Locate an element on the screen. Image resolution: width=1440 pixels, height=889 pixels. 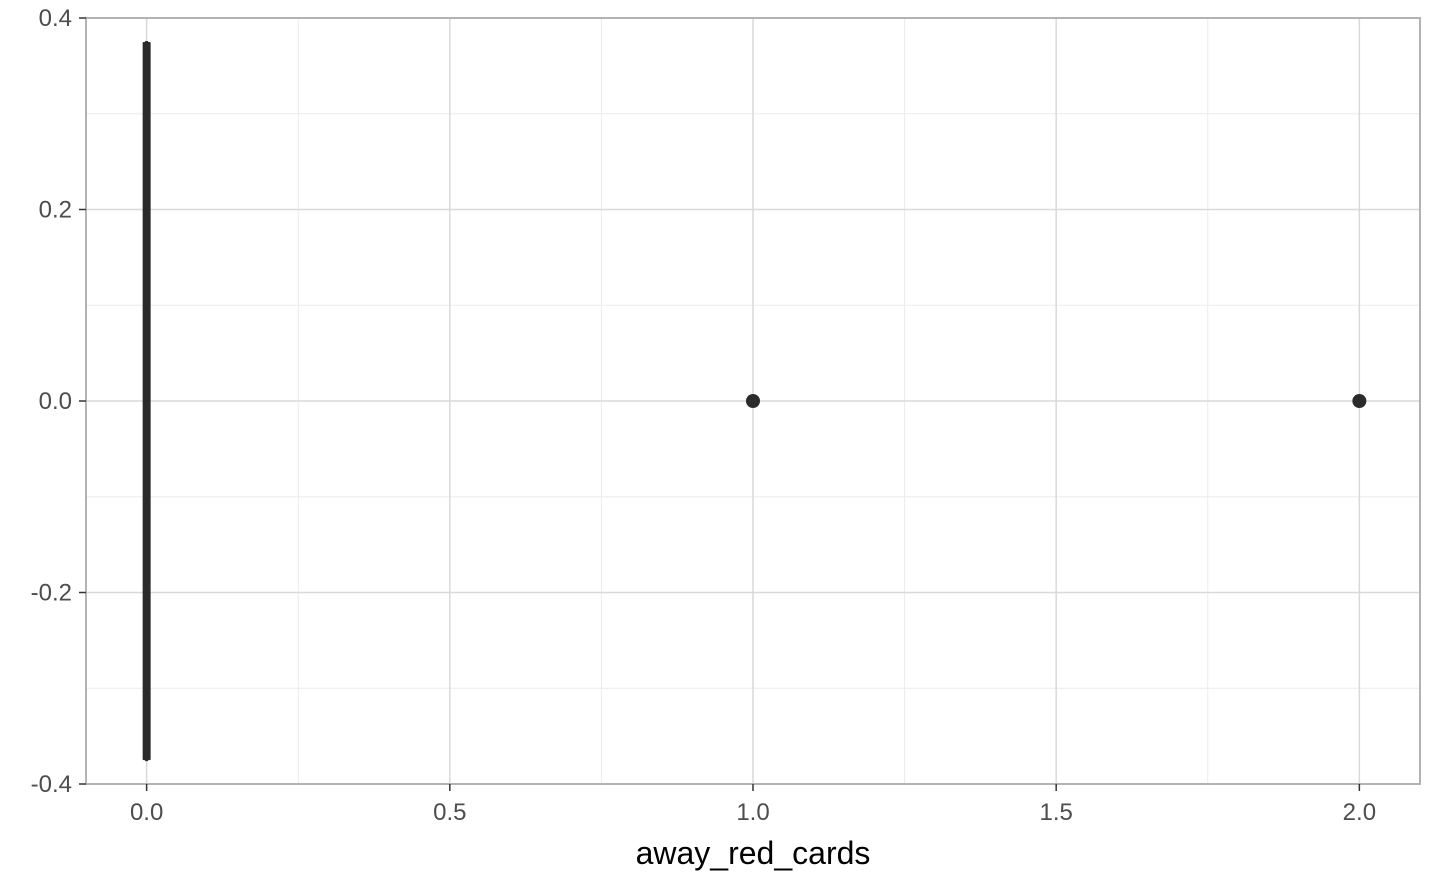
y-tick-labels: -0.4 -0.2 0.0 0.2 0.4 is located at coordinates (51, 401).